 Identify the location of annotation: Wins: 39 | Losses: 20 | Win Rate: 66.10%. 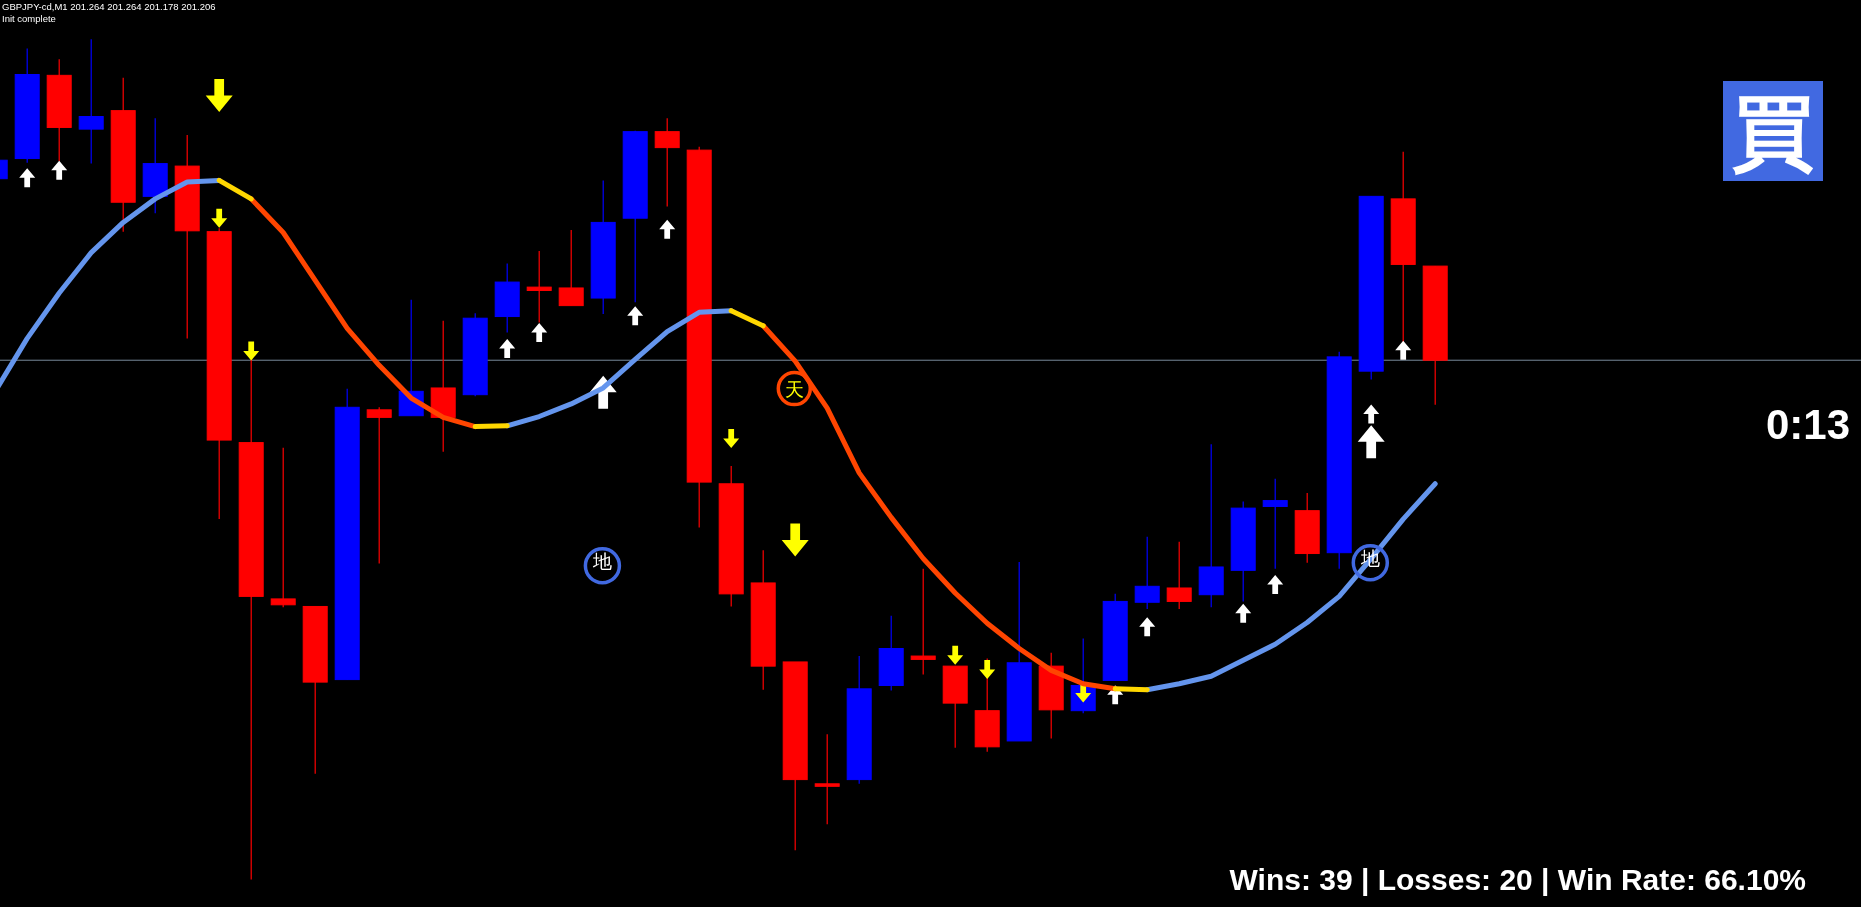
(1517, 879).